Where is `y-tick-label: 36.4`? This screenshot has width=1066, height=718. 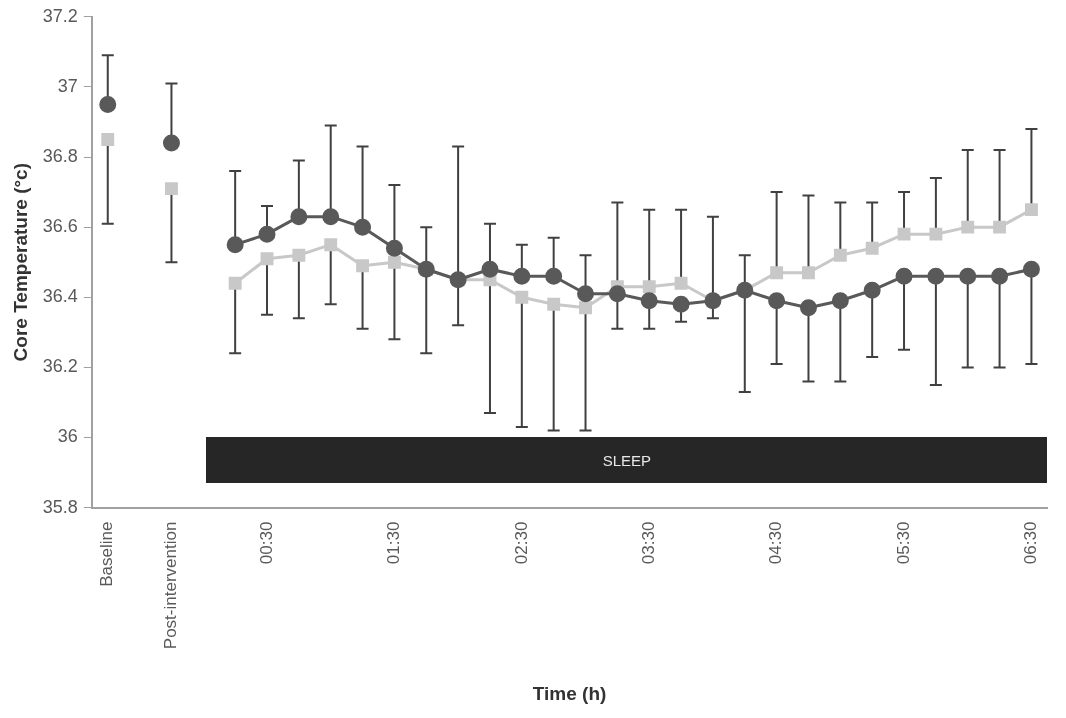 y-tick-label: 36.4 is located at coordinates (60, 296).